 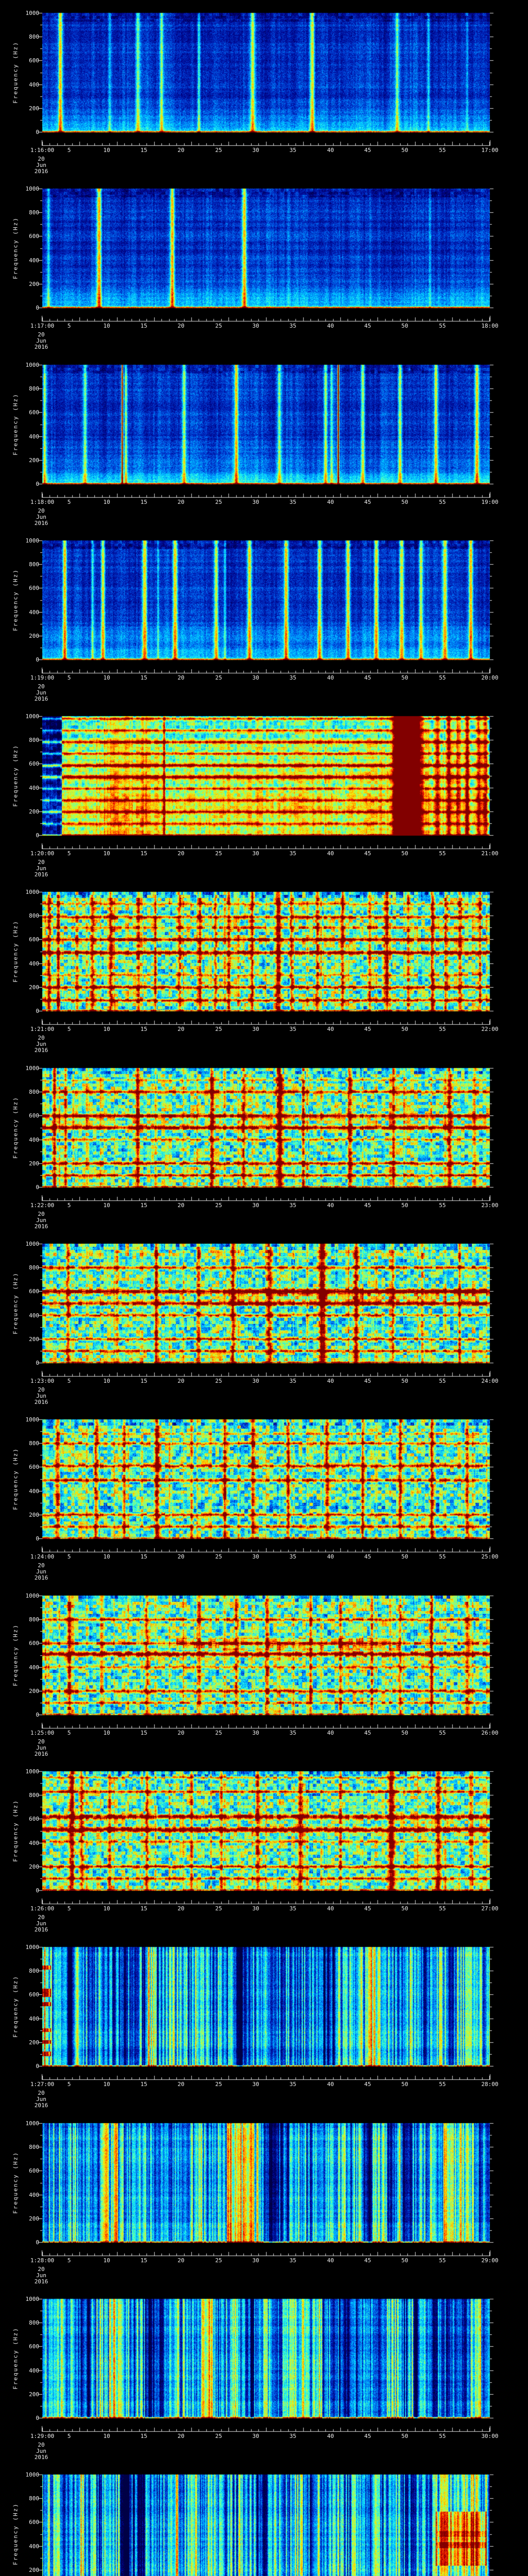 What do you see at coordinates (42, 1029) in the screenshot?
I see `x-start-time-label: 1:21:00` at bounding box center [42, 1029].